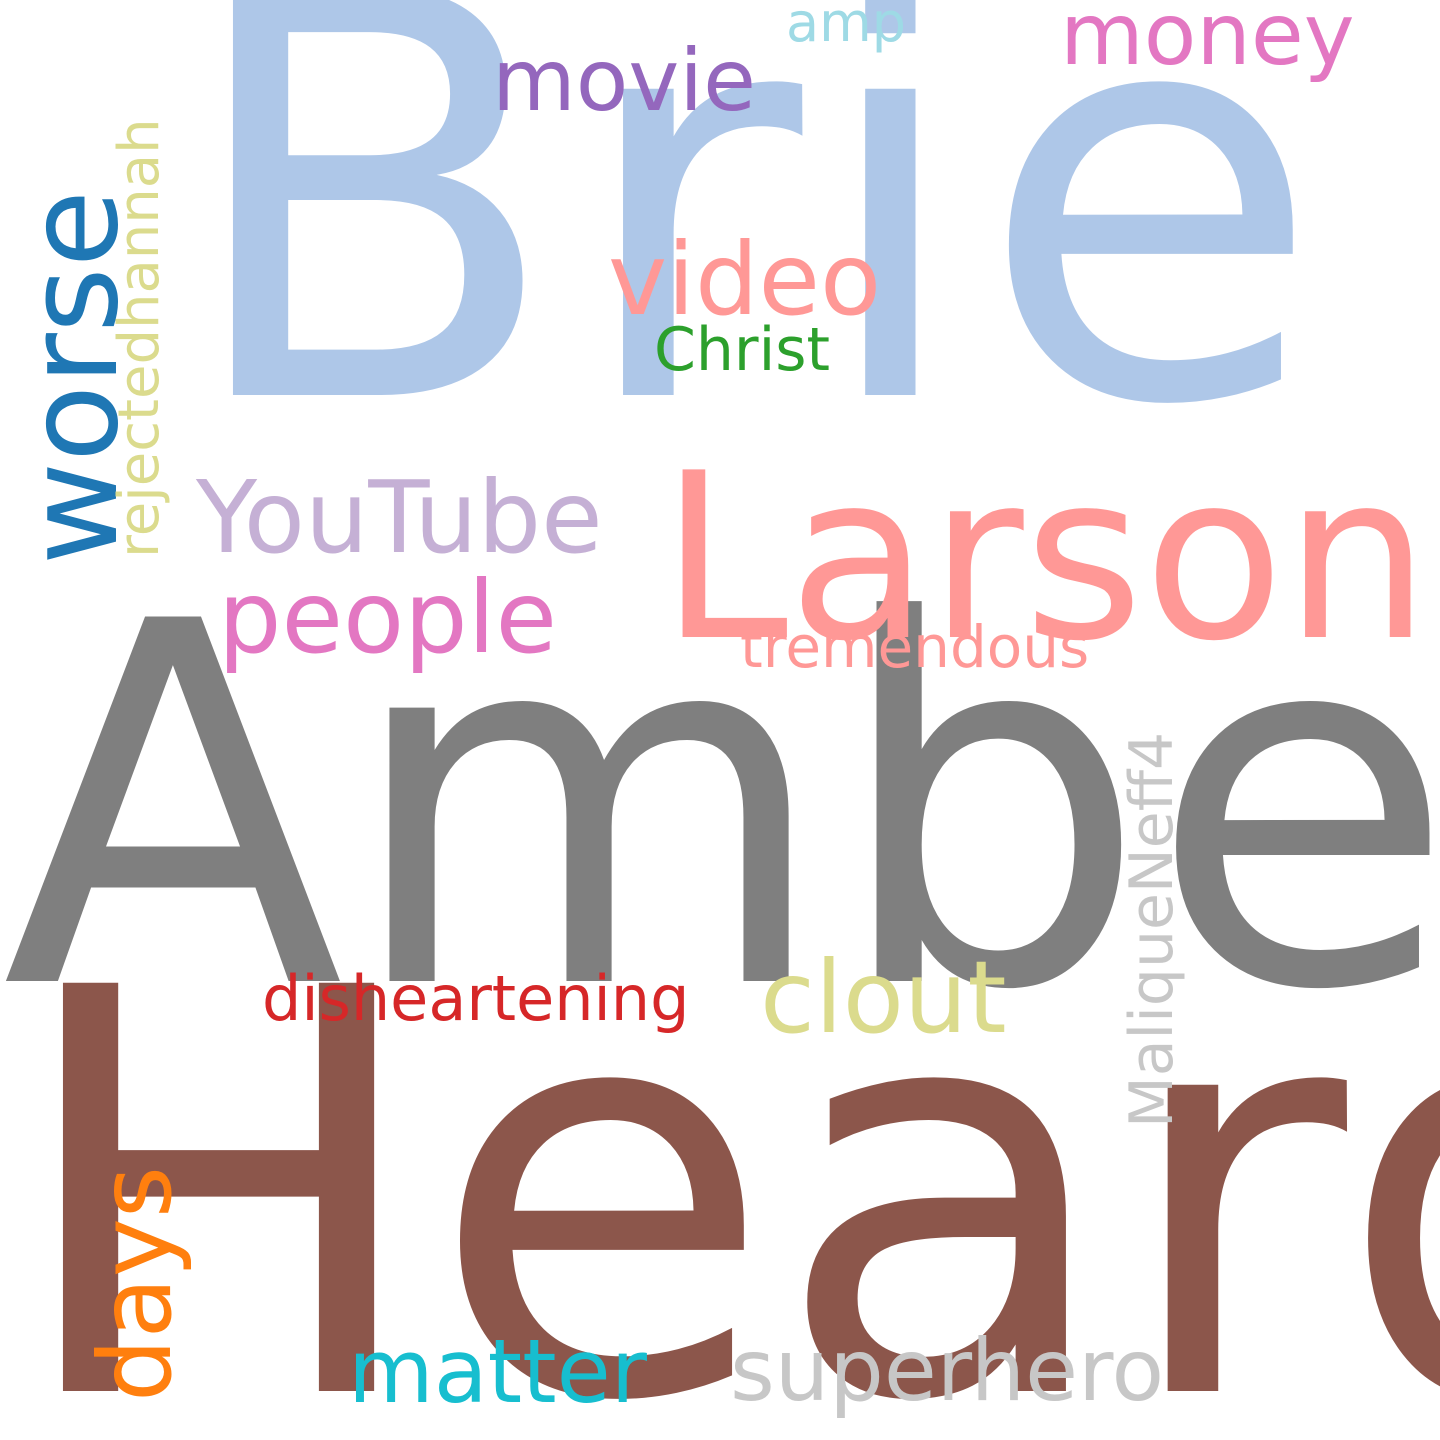 The height and width of the screenshot is (1440, 1440). I want to click on word-movie: movie, so click(624, 81).